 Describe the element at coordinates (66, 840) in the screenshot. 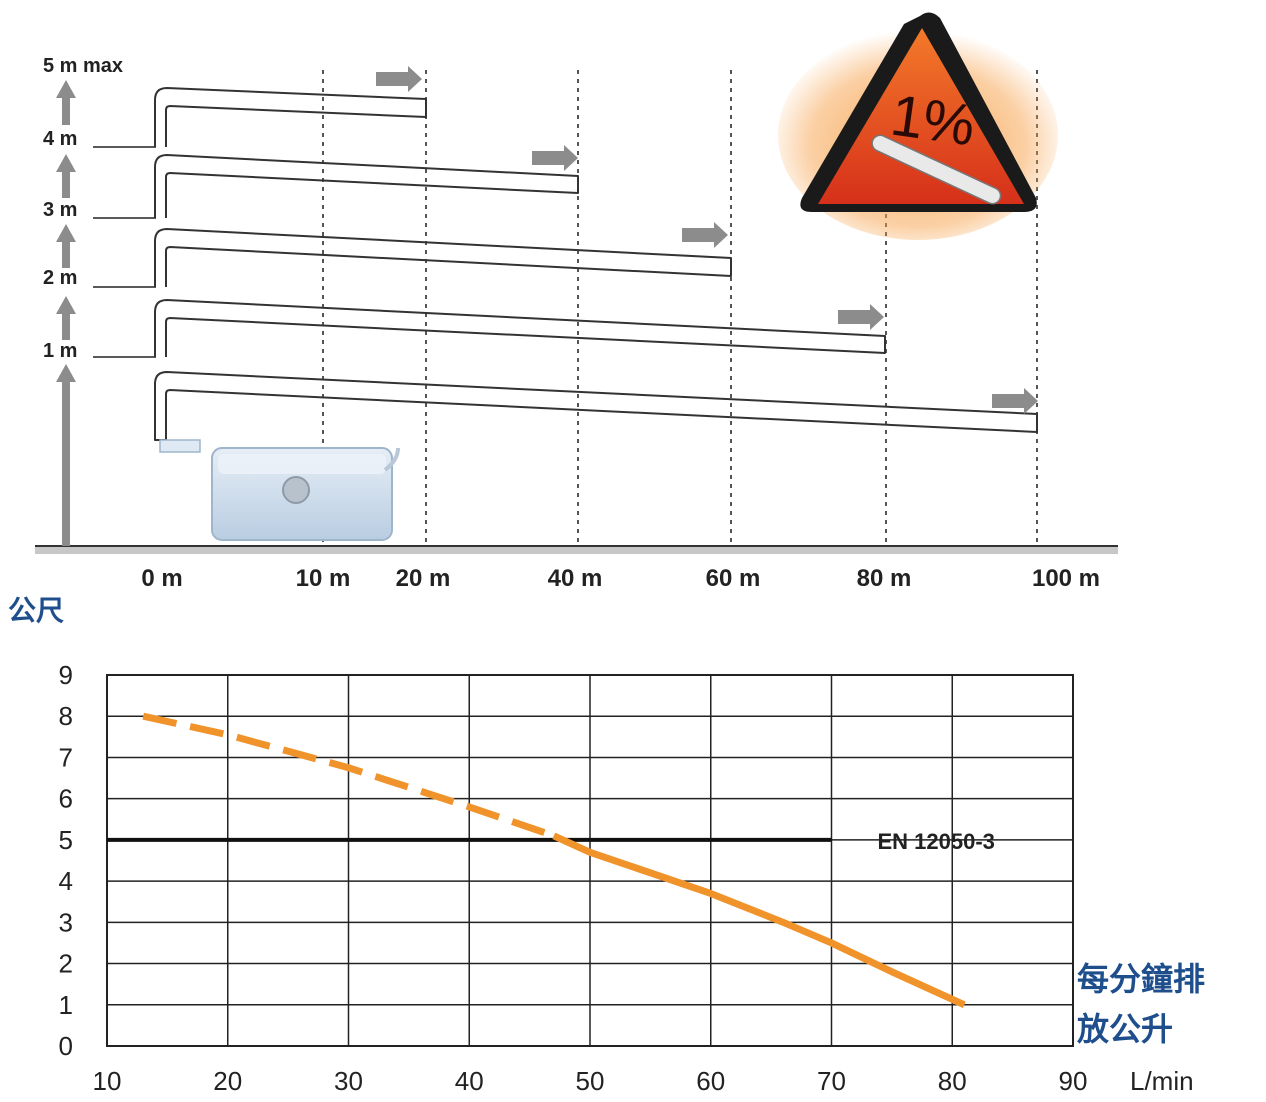

I see `y-tick-label: 5` at that location.